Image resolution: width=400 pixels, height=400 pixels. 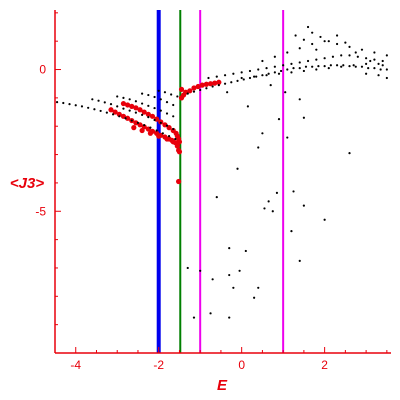 What do you see at coordinates (158, 365) in the screenshot?
I see `x-tick-label: -2` at bounding box center [158, 365].